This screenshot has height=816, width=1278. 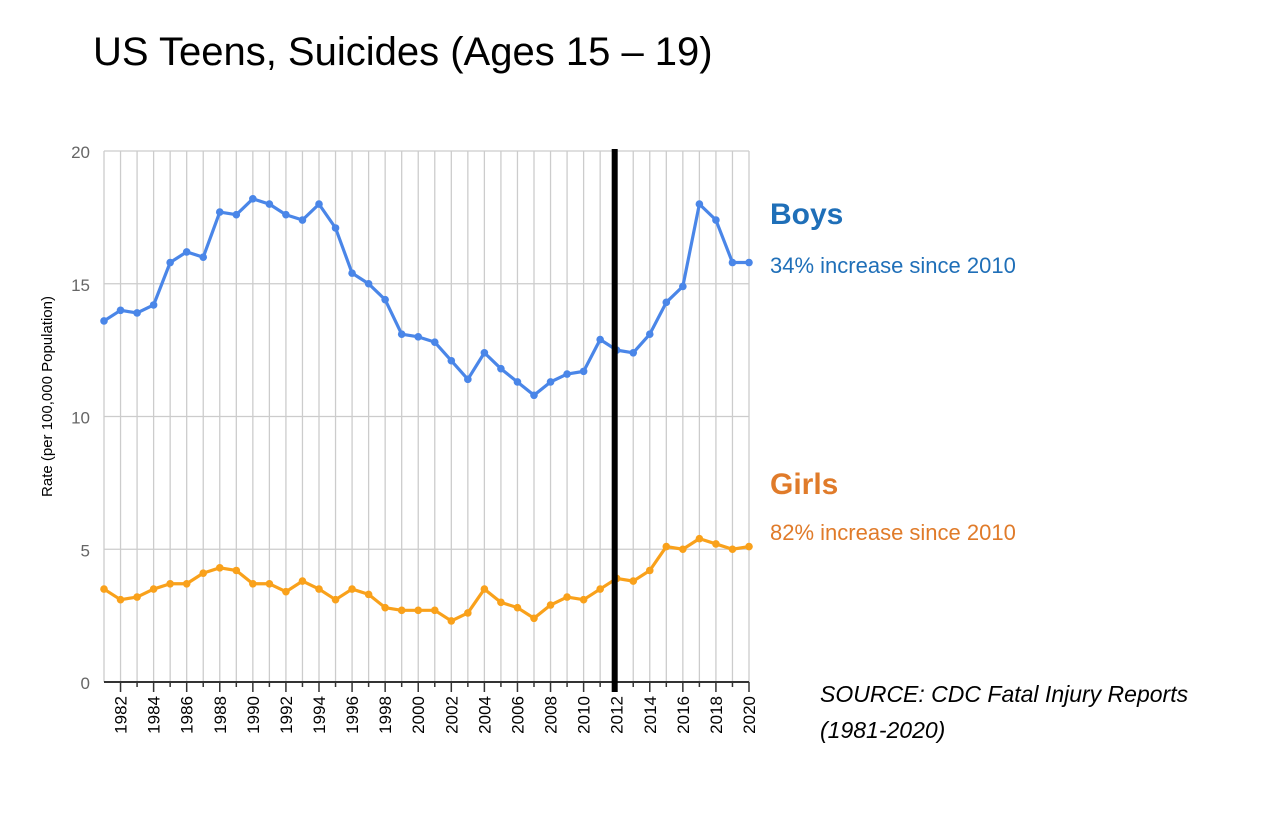 What do you see at coordinates (749, 715) in the screenshot?
I see `x-tick-label: 2020` at bounding box center [749, 715].